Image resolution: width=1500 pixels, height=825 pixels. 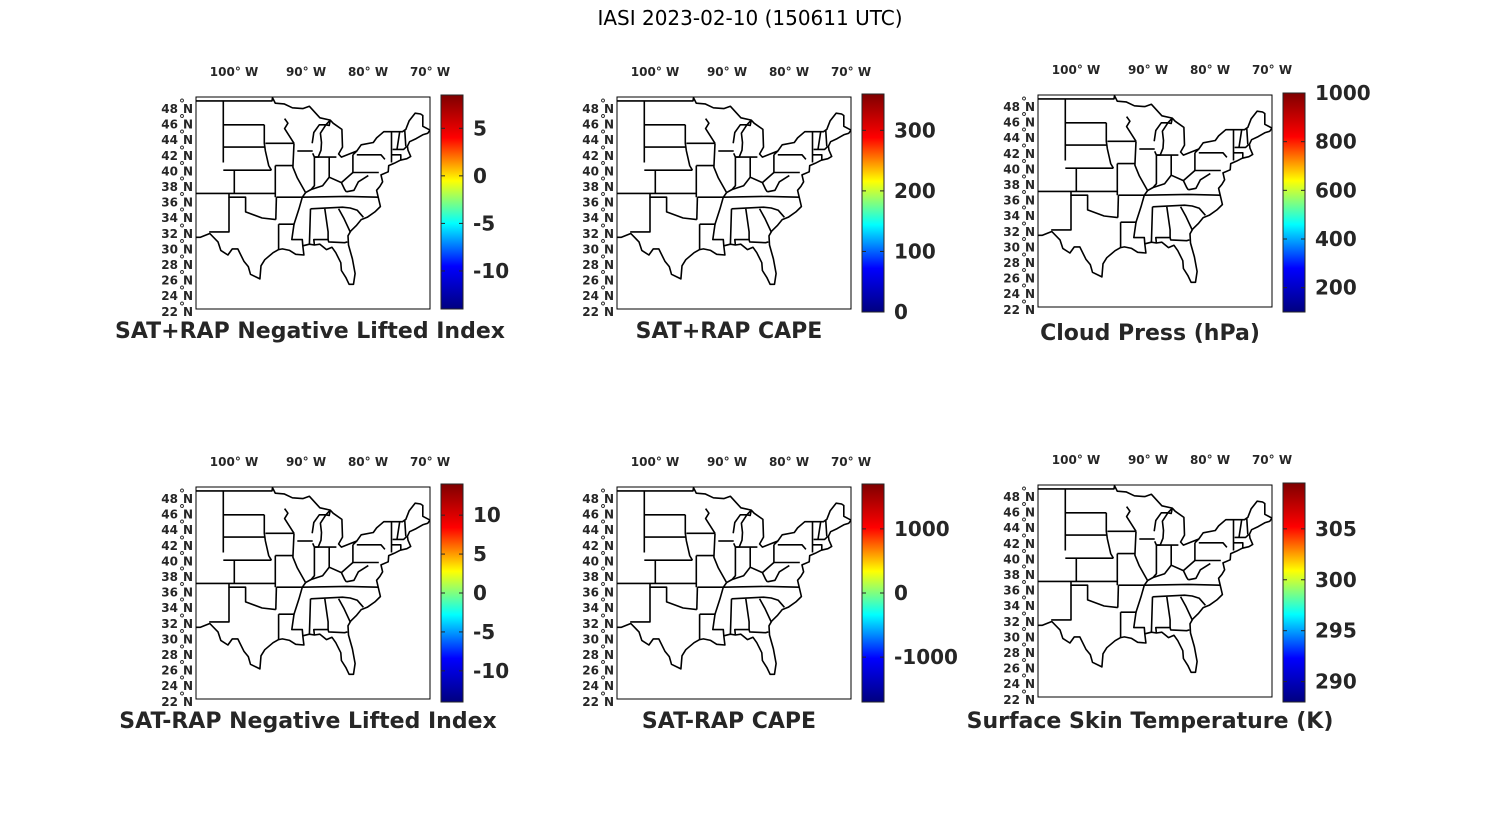 I want to click on latitude-tick-label: 48, so click(x=1011, y=497).